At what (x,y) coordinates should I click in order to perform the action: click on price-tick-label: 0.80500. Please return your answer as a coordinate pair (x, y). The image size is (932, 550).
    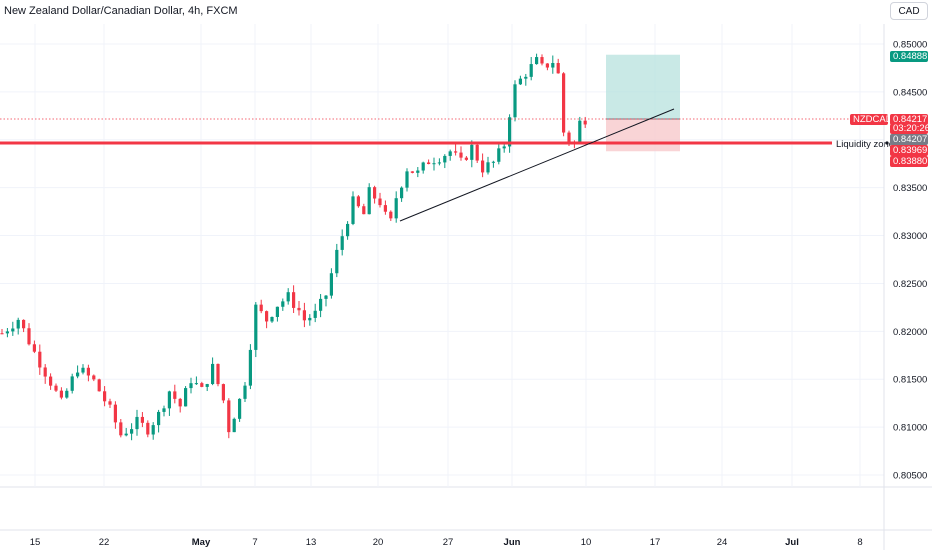
    Looking at the image, I should click on (910, 476).